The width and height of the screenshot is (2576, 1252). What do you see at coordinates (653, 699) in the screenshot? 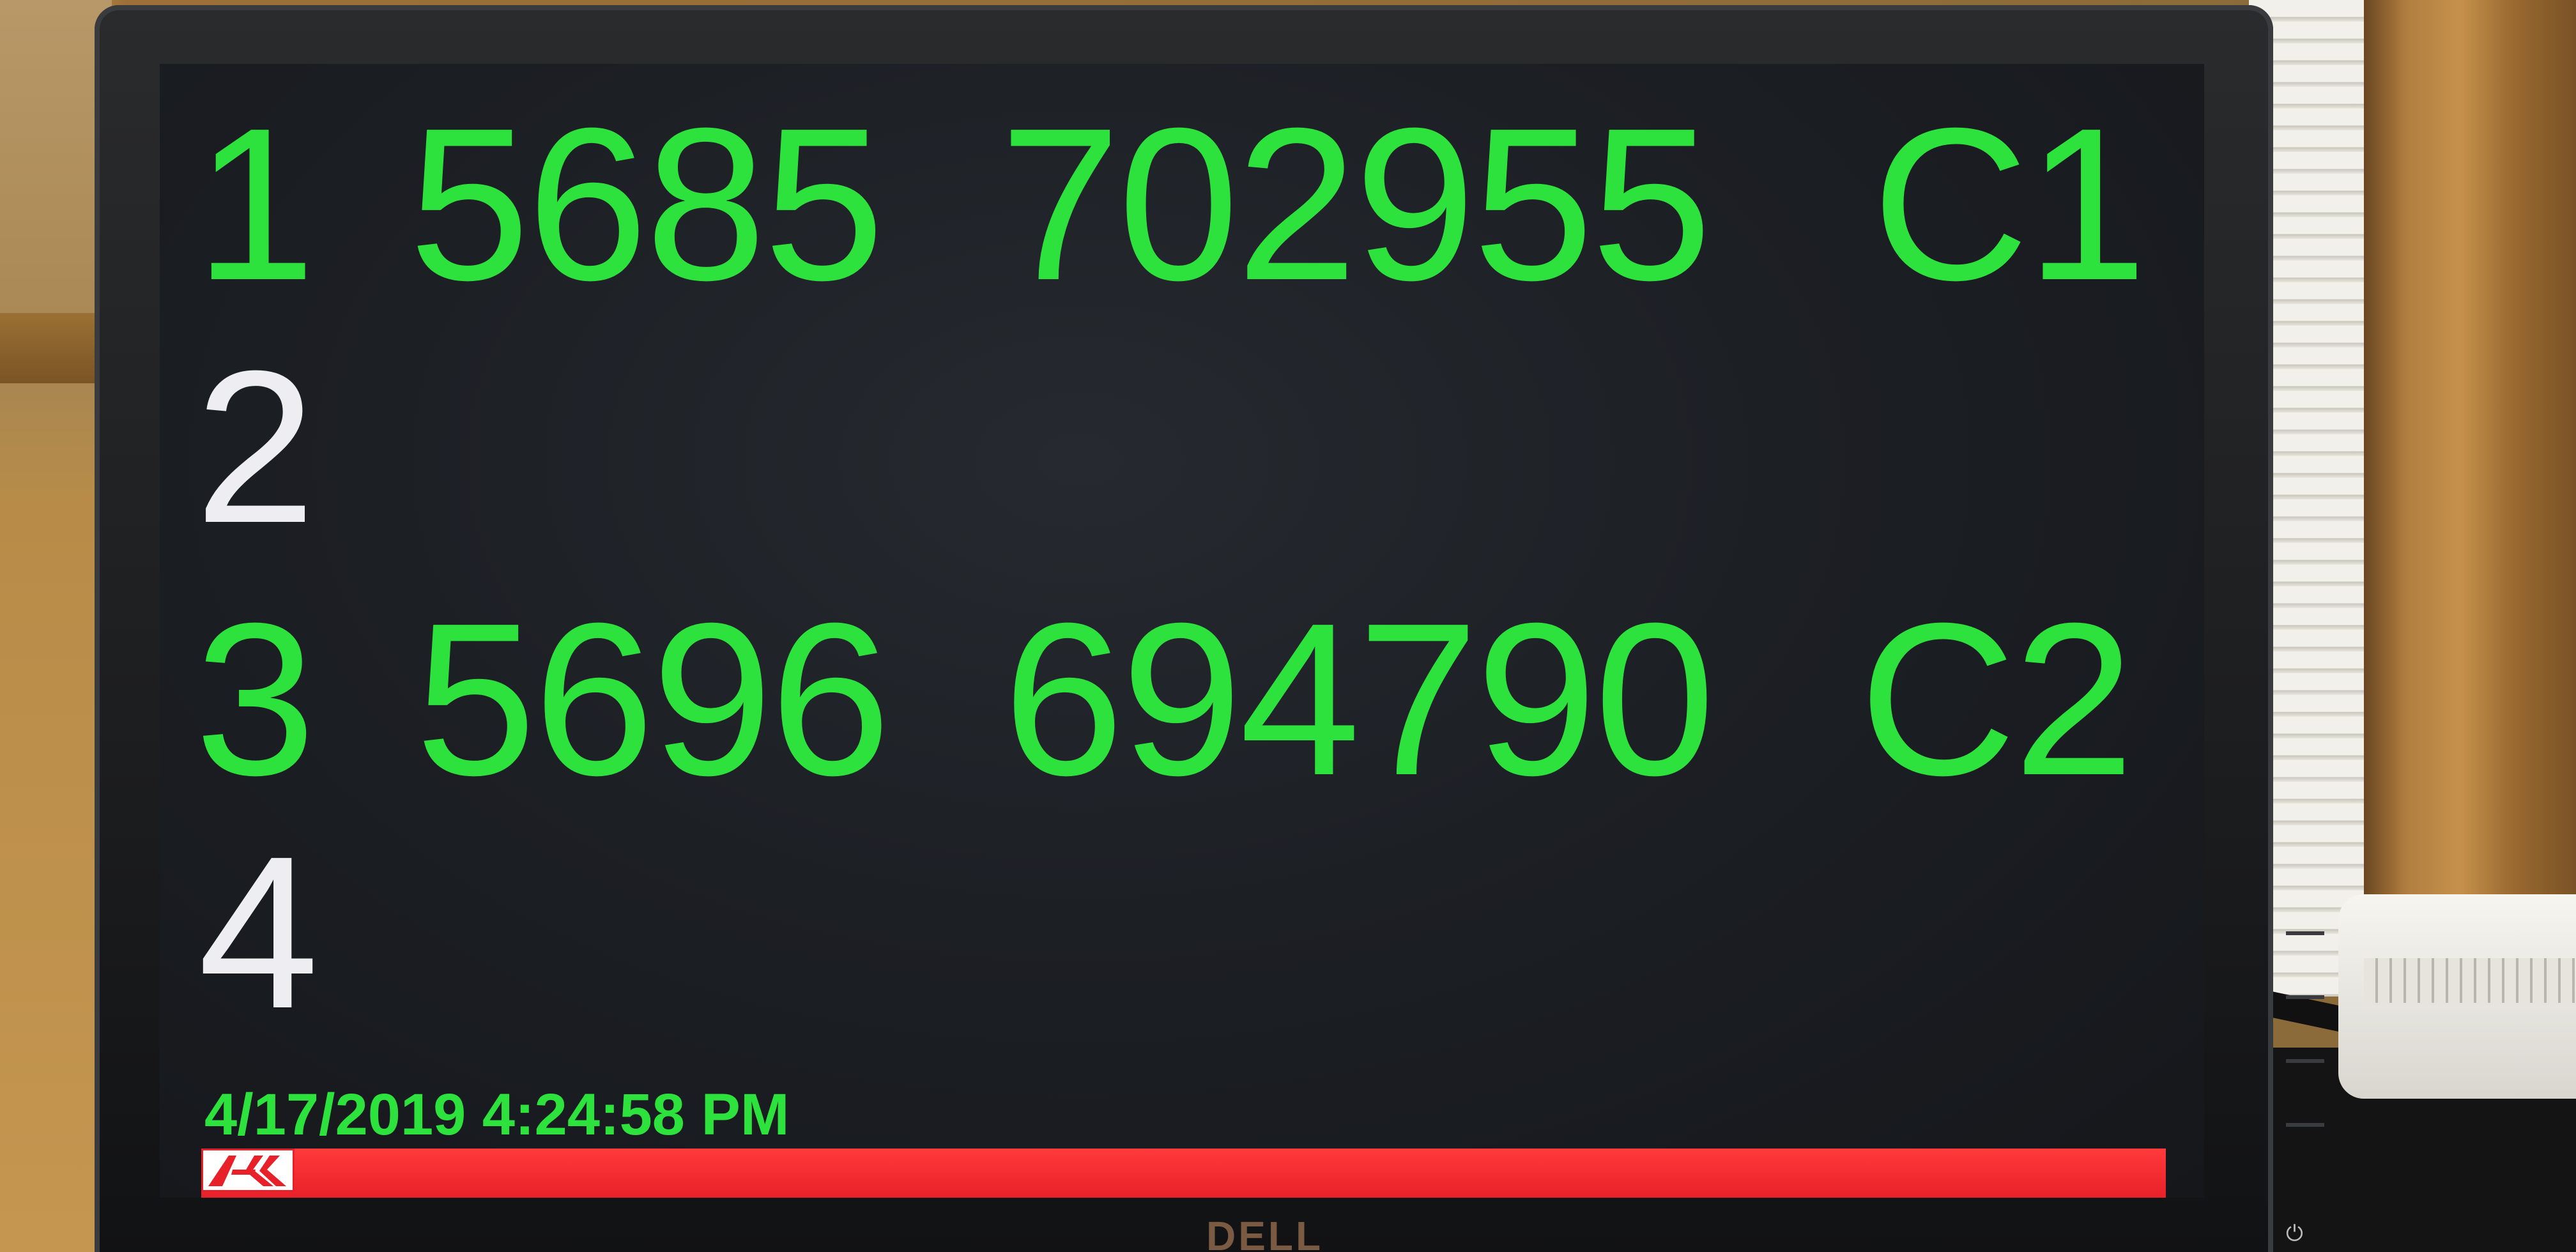
I see `row-code: 5696` at bounding box center [653, 699].